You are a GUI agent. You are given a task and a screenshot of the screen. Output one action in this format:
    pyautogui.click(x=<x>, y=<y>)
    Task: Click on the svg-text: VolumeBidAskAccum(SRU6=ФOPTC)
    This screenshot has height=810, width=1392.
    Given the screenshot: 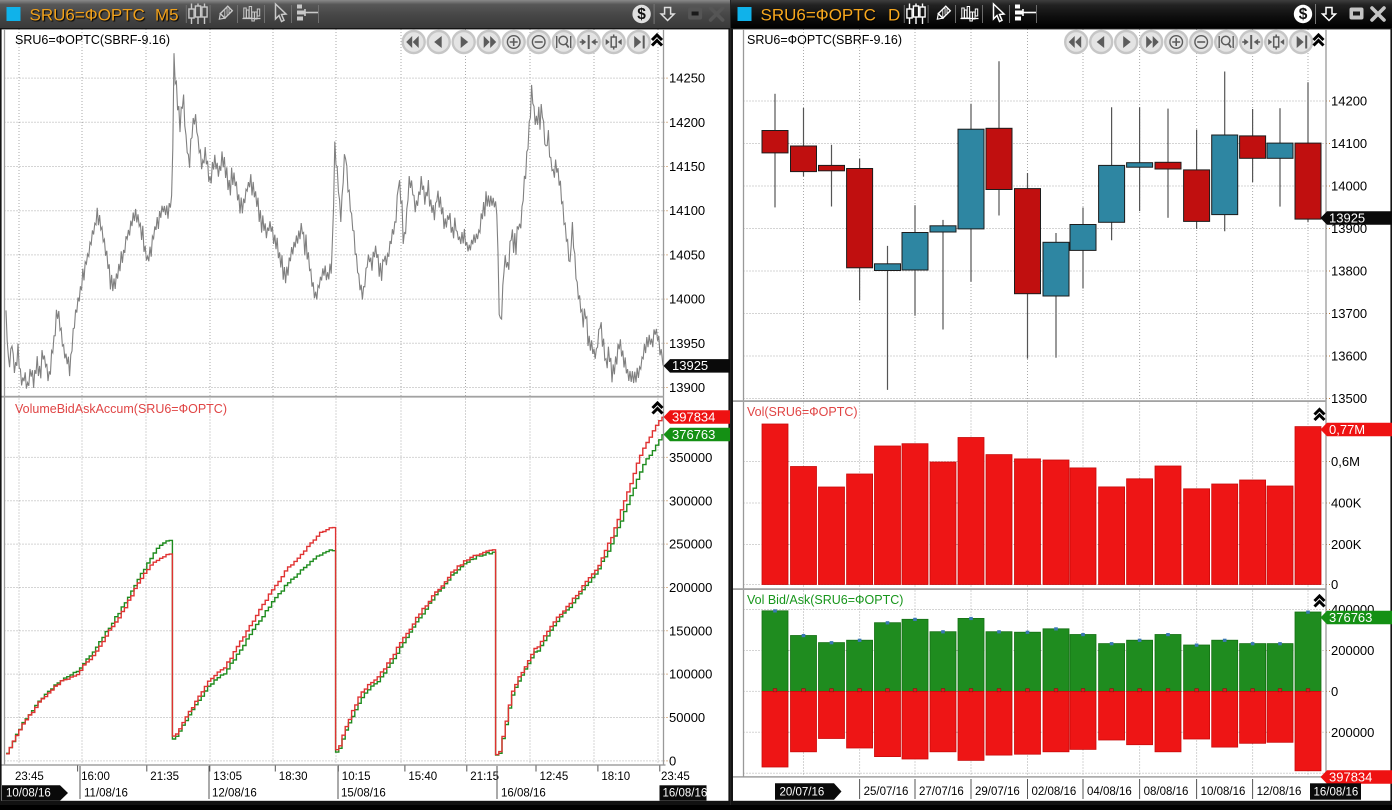 What is the action you would take?
    pyautogui.click(x=121, y=409)
    